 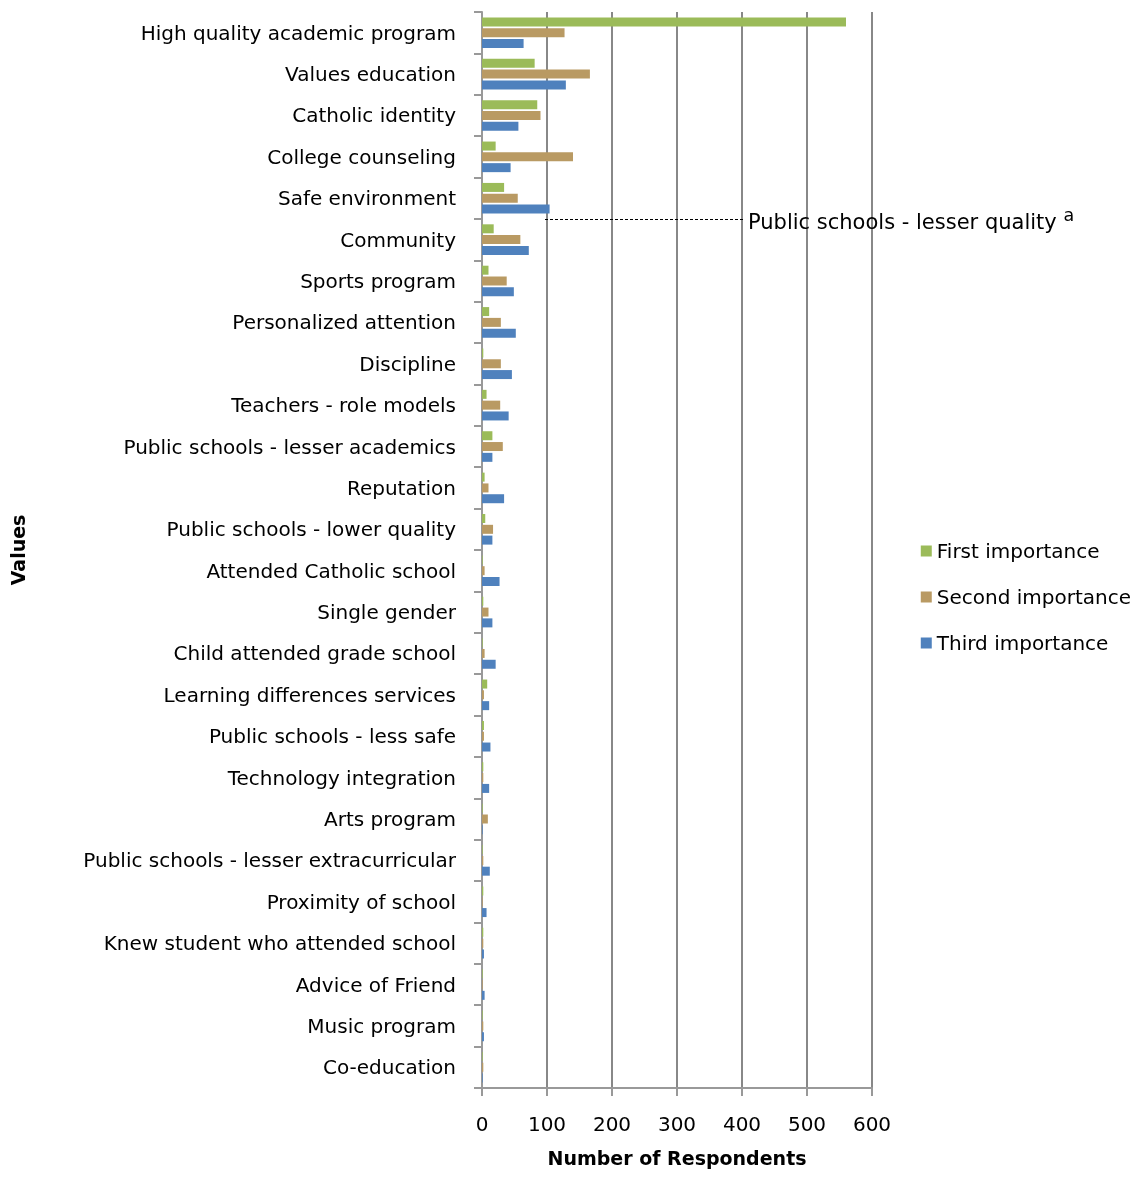 I want to click on y-axis-title: Values, so click(x=17, y=550).